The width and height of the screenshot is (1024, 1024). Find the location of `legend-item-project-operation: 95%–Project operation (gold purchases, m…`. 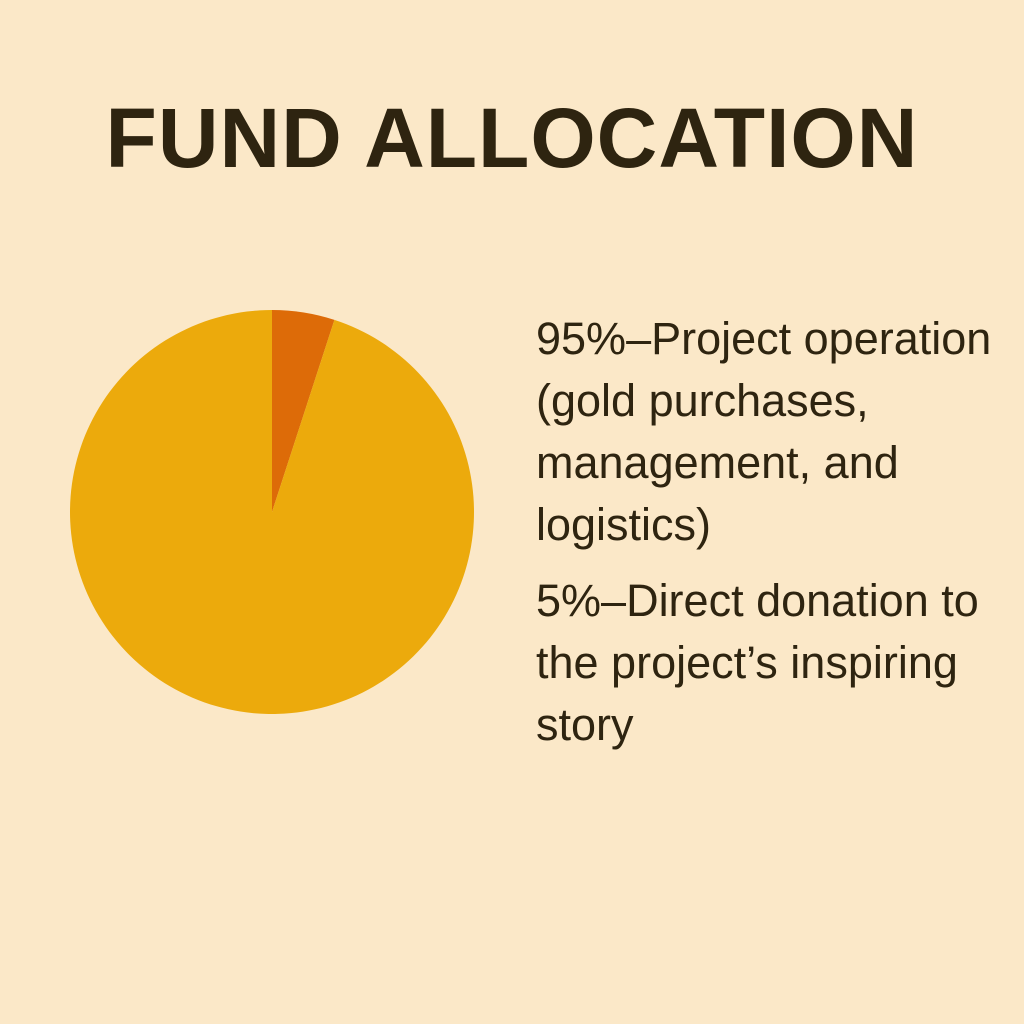

legend-item-project-operation: 95%–Project operation (gold purchases, m… is located at coordinates (764, 431).